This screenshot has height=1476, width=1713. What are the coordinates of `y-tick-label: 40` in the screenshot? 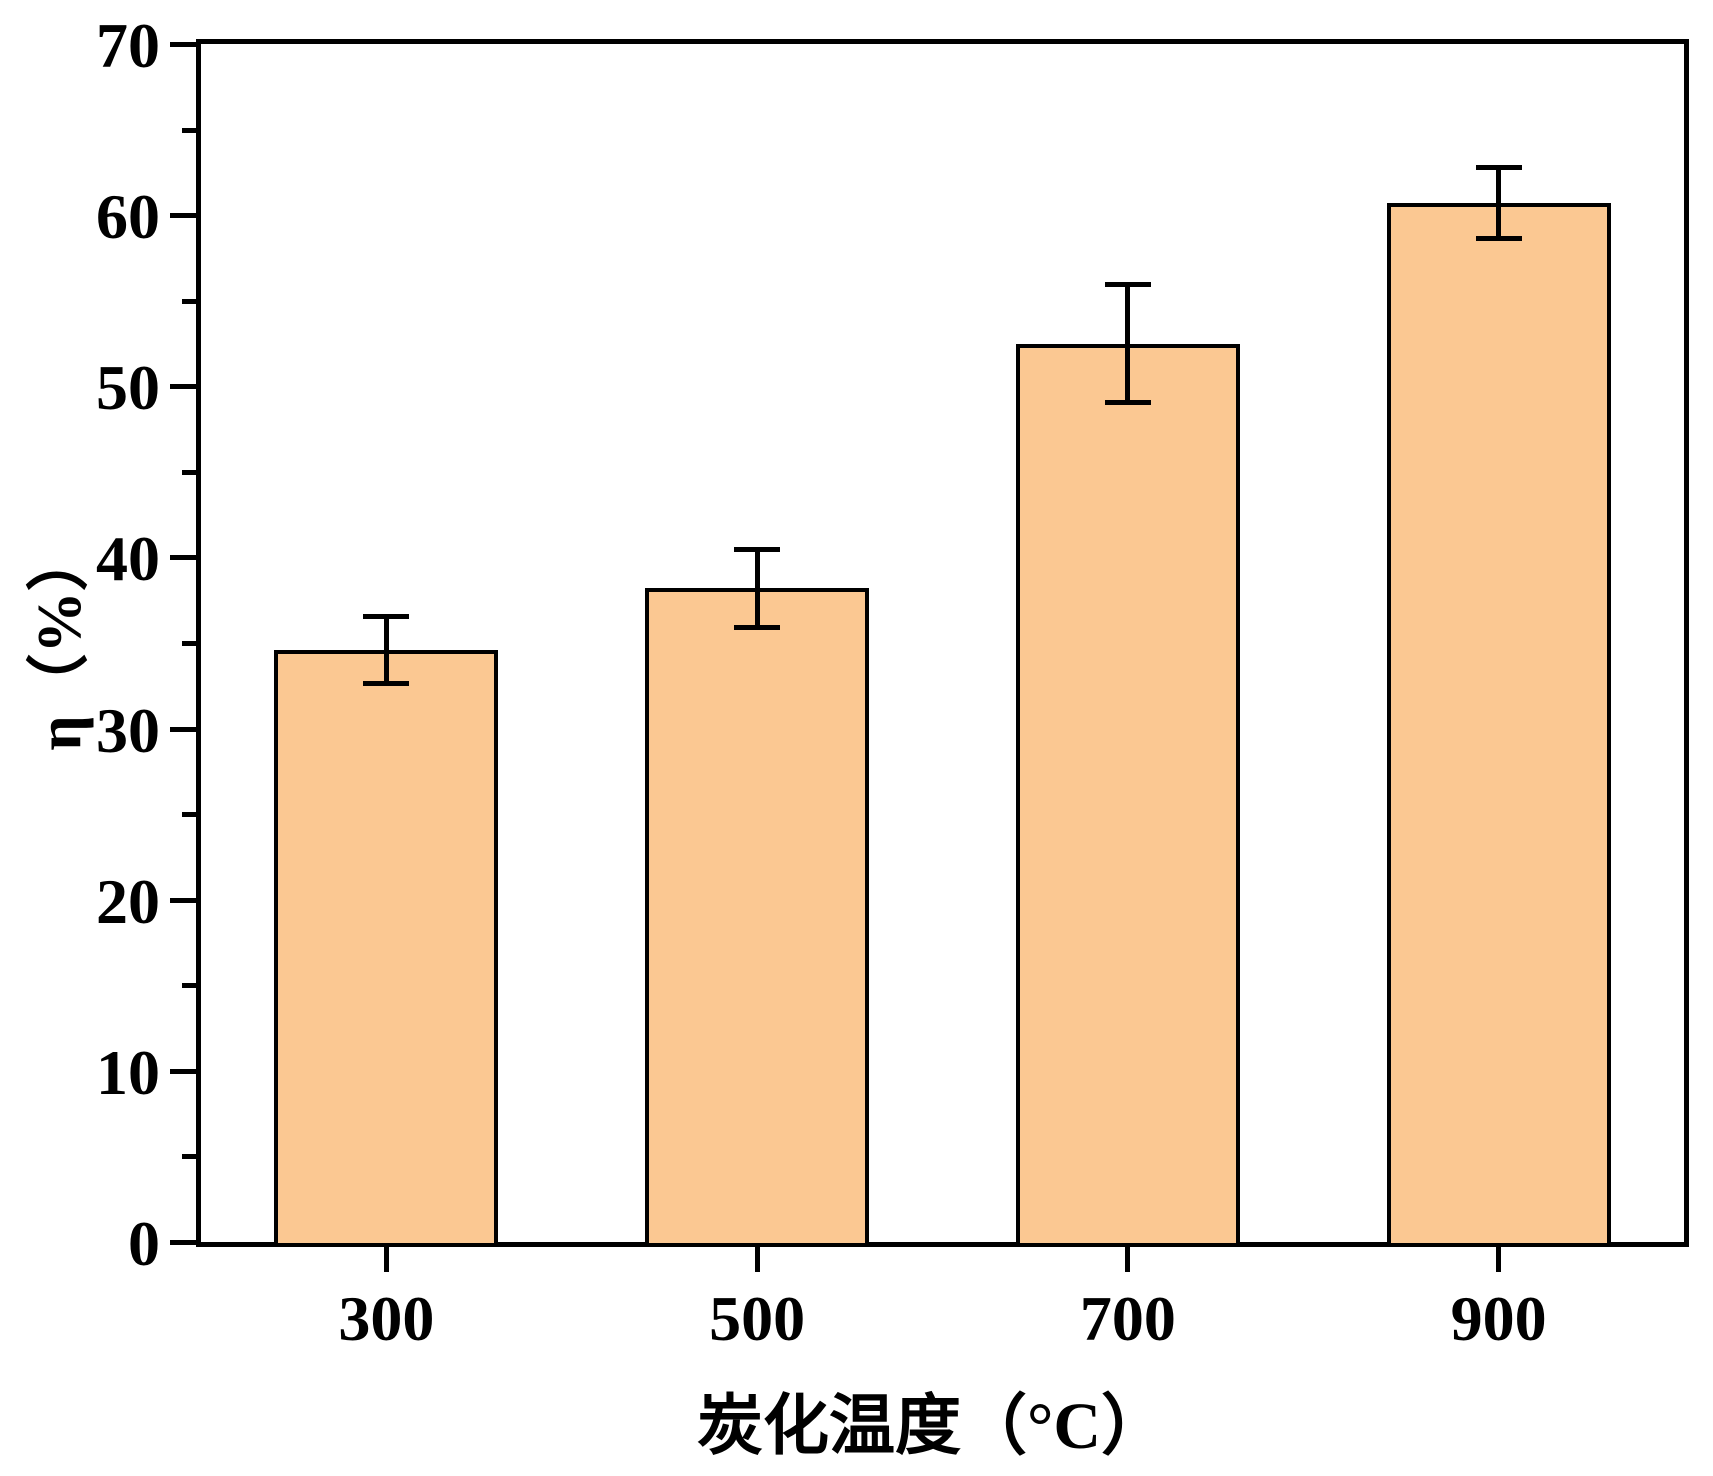 It's located at (128, 559).